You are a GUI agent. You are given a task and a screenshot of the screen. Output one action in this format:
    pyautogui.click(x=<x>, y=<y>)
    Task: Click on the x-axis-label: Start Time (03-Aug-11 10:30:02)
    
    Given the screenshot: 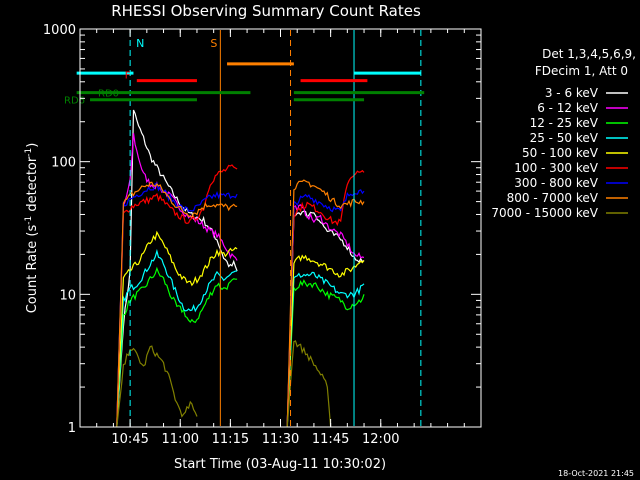 What is the action you would take?
    pyautogui.click(x=280, y=464)
    